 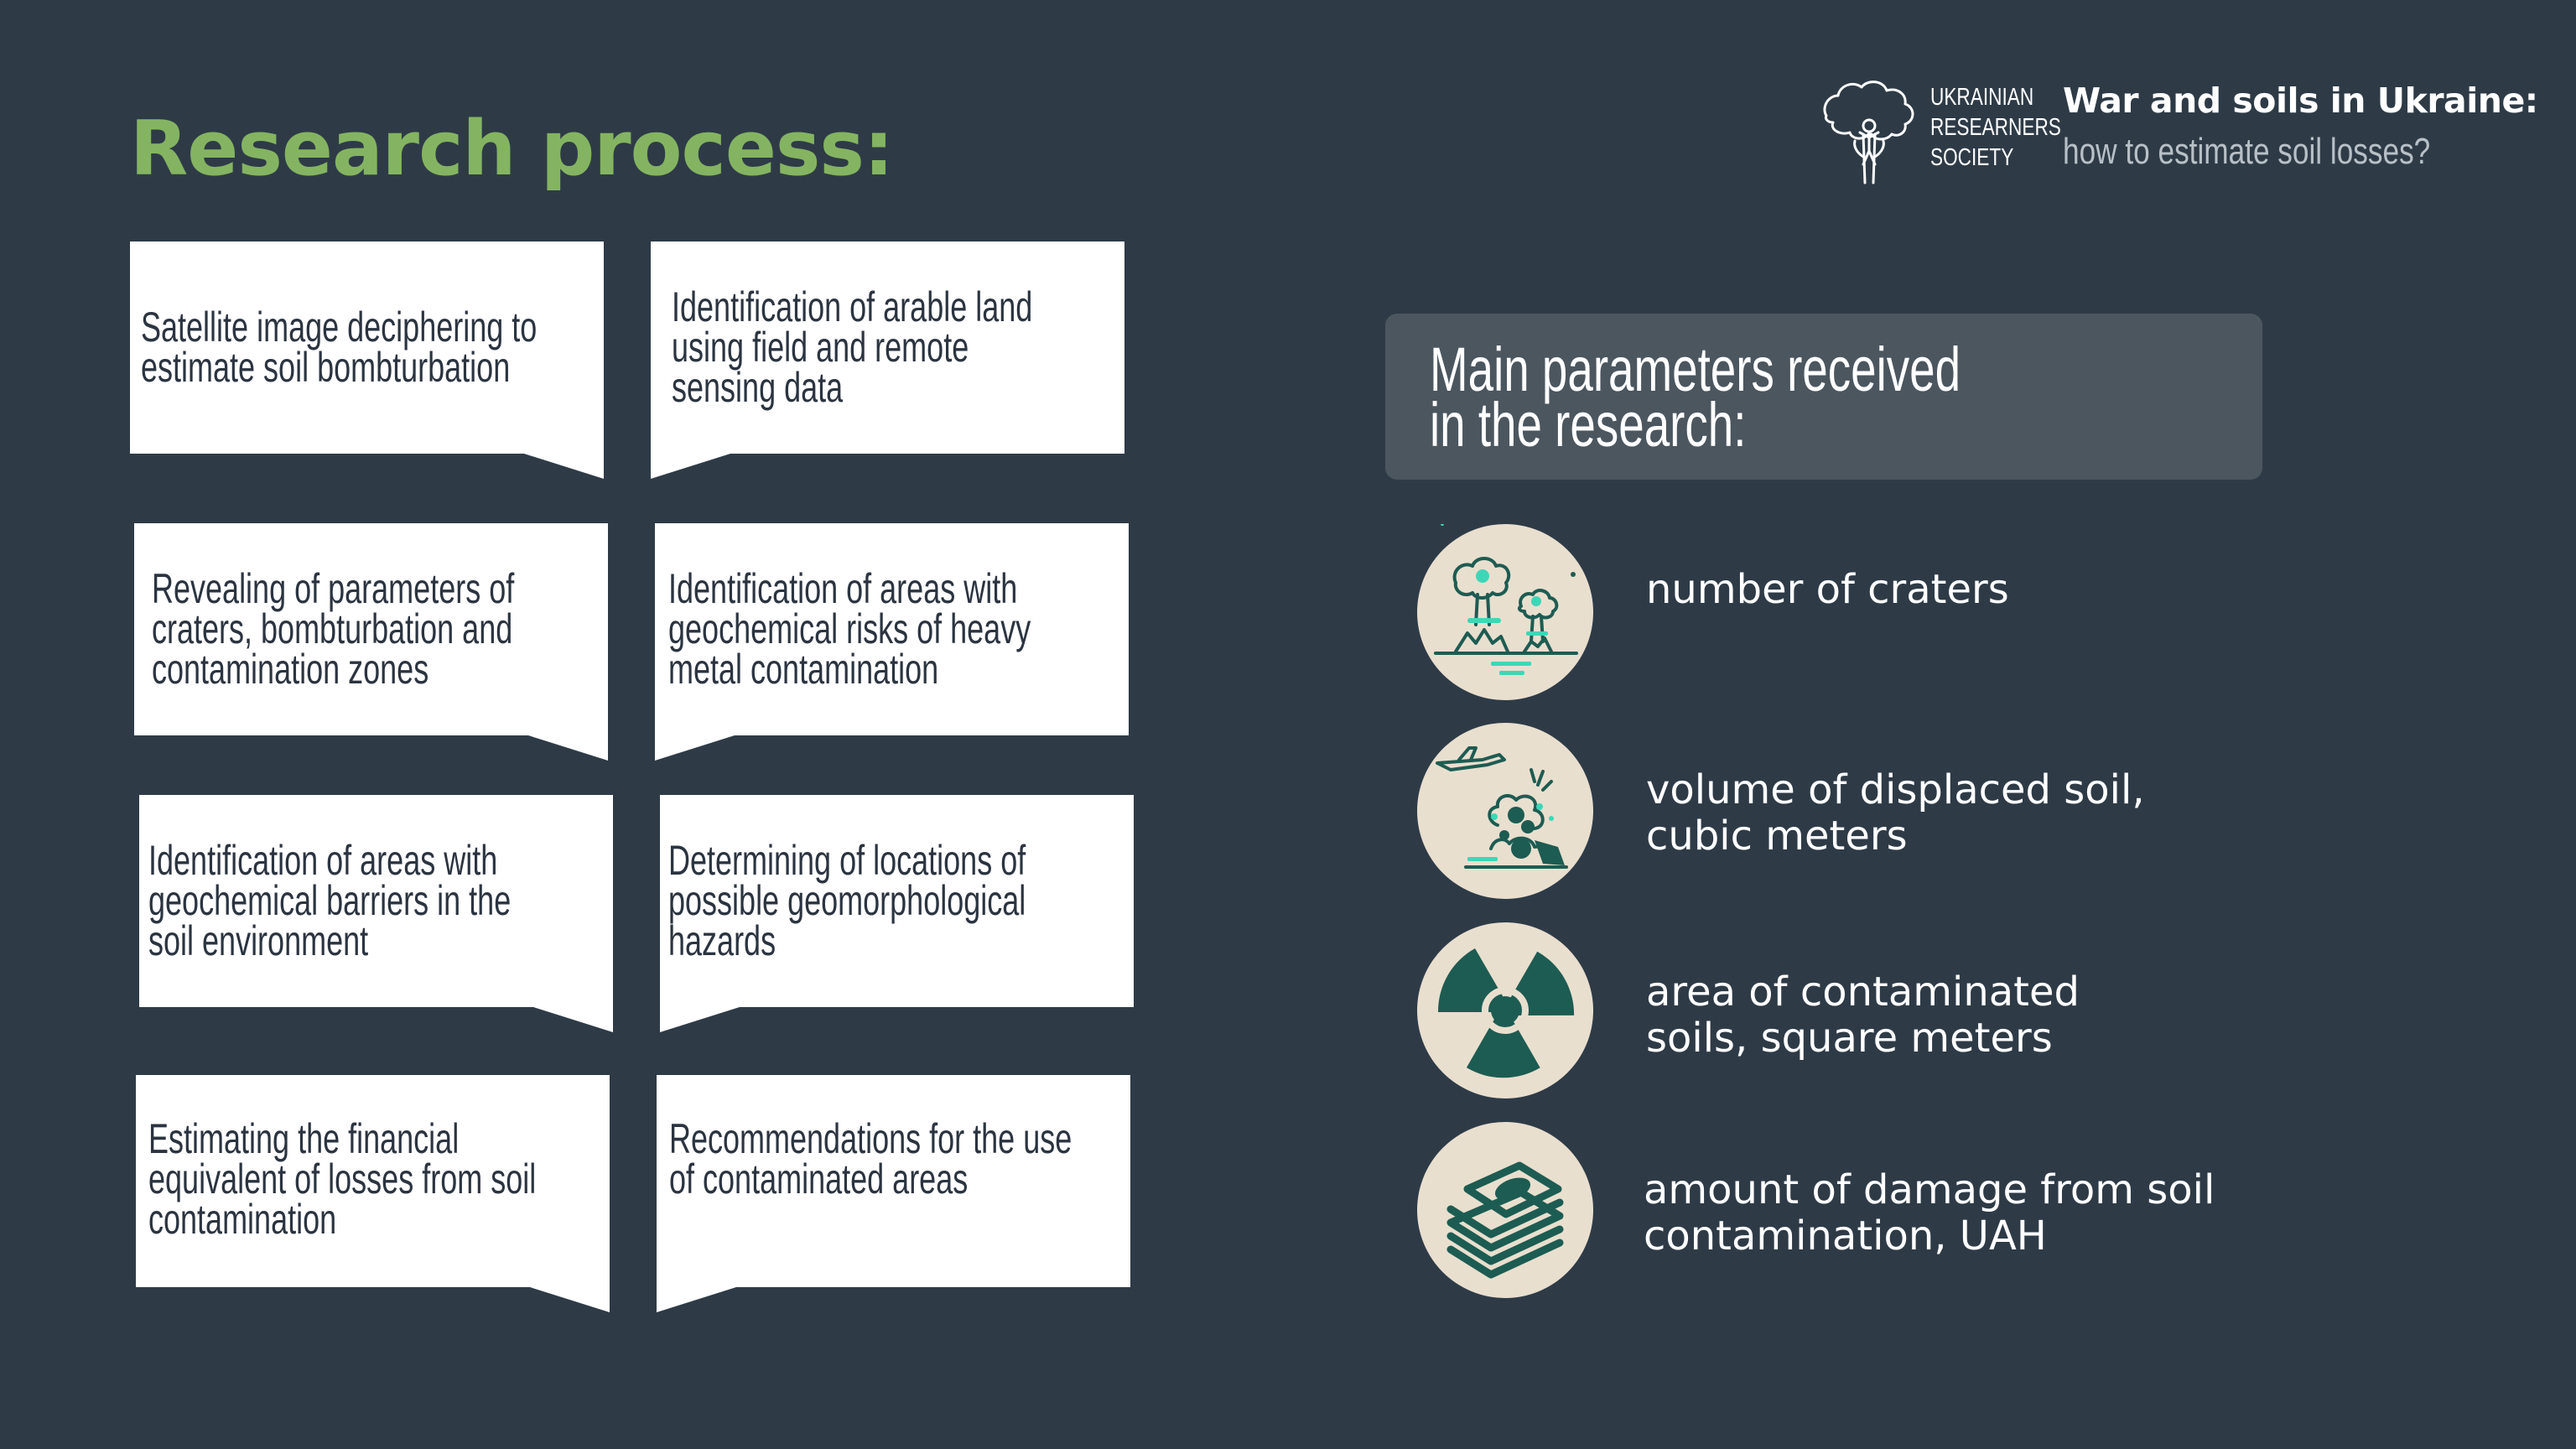 What do you see at coordinates (1895, 813) in the screenshot?
I see `param-item: volume of displaced soil, cubic meters` at bounding box center [1895, 813].